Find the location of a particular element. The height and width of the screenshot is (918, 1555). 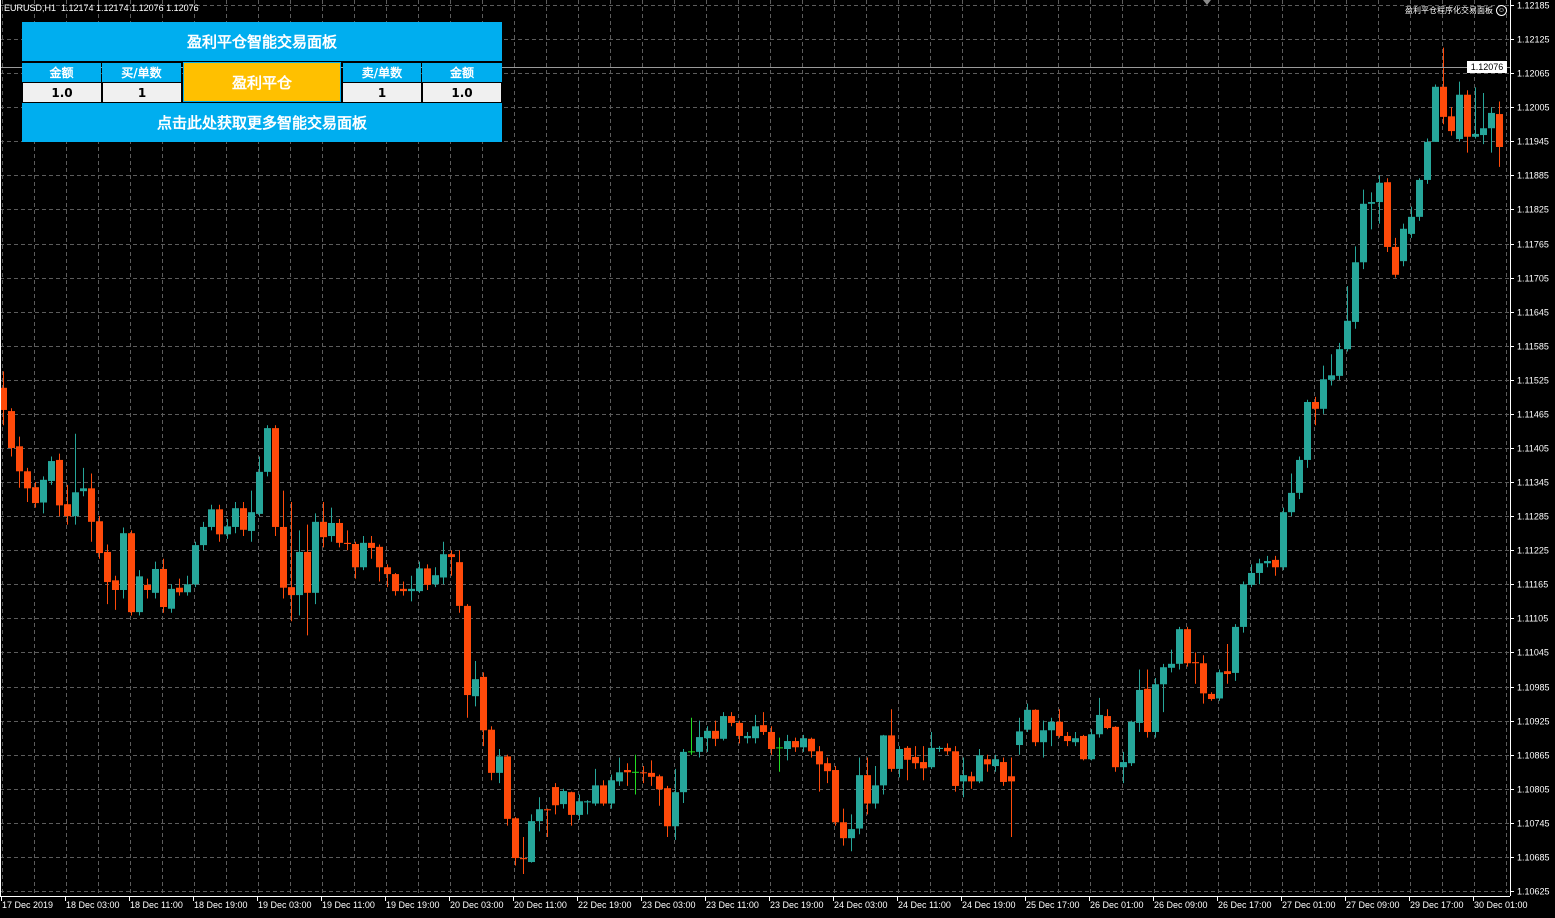

y-tick-label: 1.11705 is located at coordinates (1533, 279).